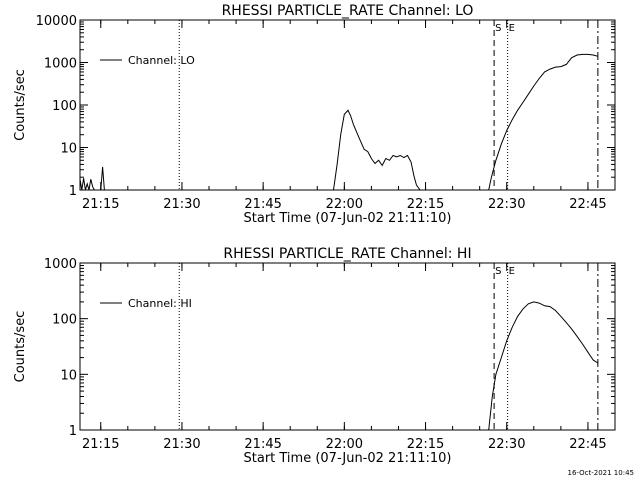  I want to click on chart-title: RHESSI PARTICLE_RATE Channel: LO, so click(348, 11).